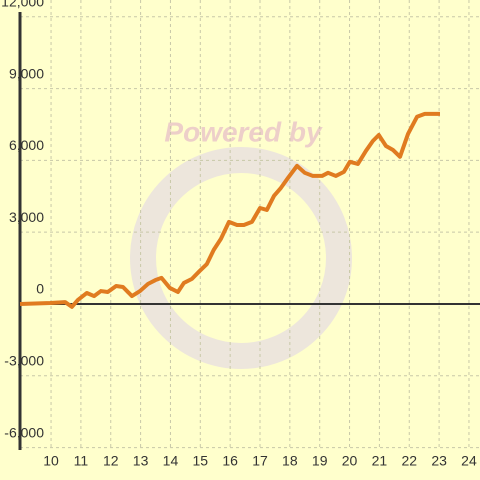 The width and height of the screenshot is (480, 480). I want to click on y-tick-label: 12,000, so click(22, 4).